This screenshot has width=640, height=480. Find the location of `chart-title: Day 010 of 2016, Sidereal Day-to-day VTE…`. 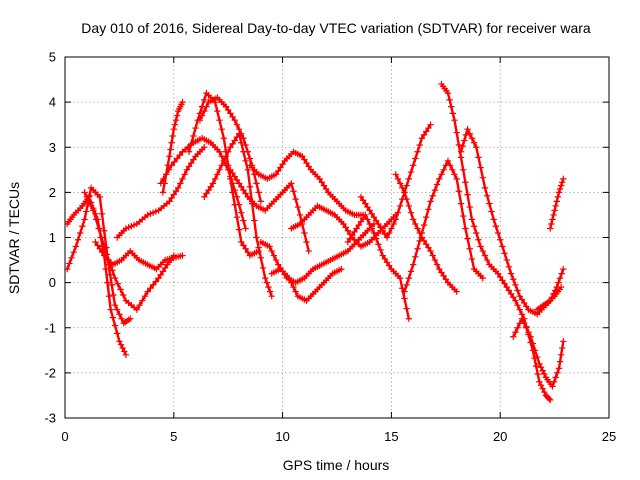

chart-title: Day 010 of 2016, Sidereal Day-to-day VTE… is located at coordinates (336, 28).